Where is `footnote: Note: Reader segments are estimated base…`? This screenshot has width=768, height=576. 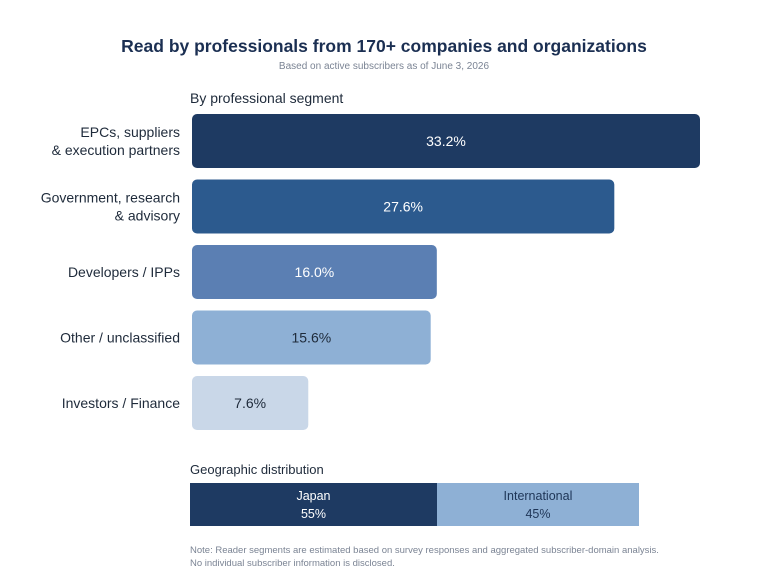 footnote: Note: Reader segments are estimated base… is located at coordinates (424, 557).